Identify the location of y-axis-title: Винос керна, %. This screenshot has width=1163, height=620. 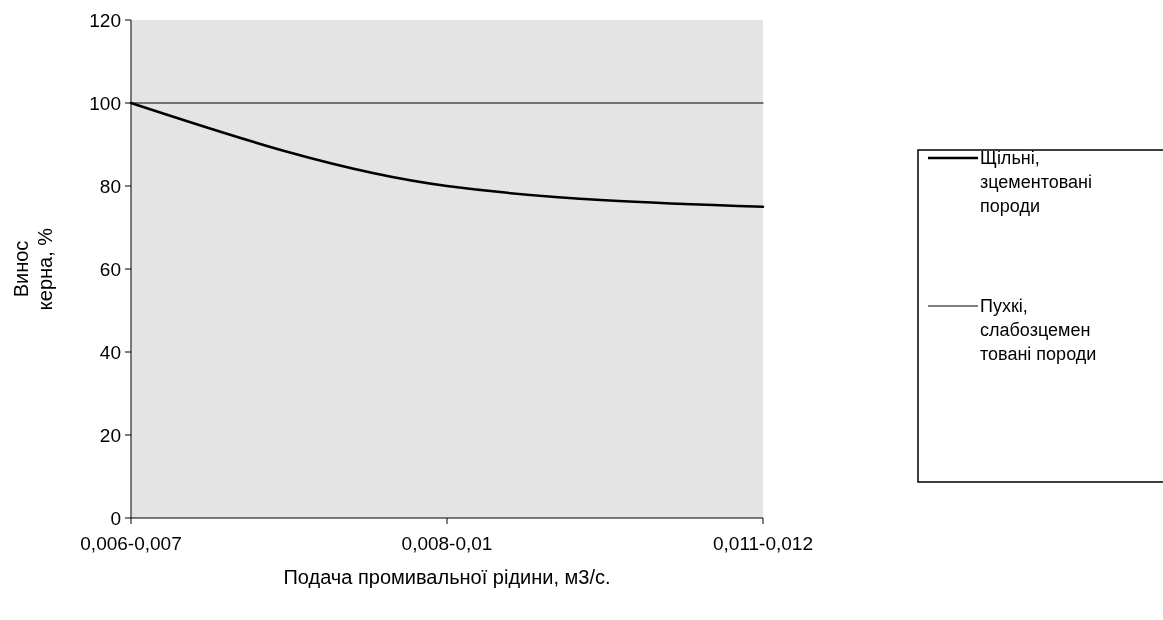
(33, 269).